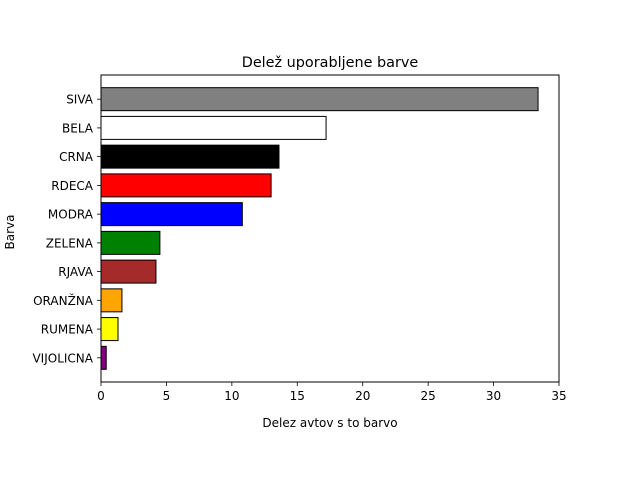 Image resolution: width=640 pixels, height=484 pixels. What do you see at coordinates (76, 272) in the screenshot?
I see `y-tick-label: RJAVA` at bounding box center [76, 272].